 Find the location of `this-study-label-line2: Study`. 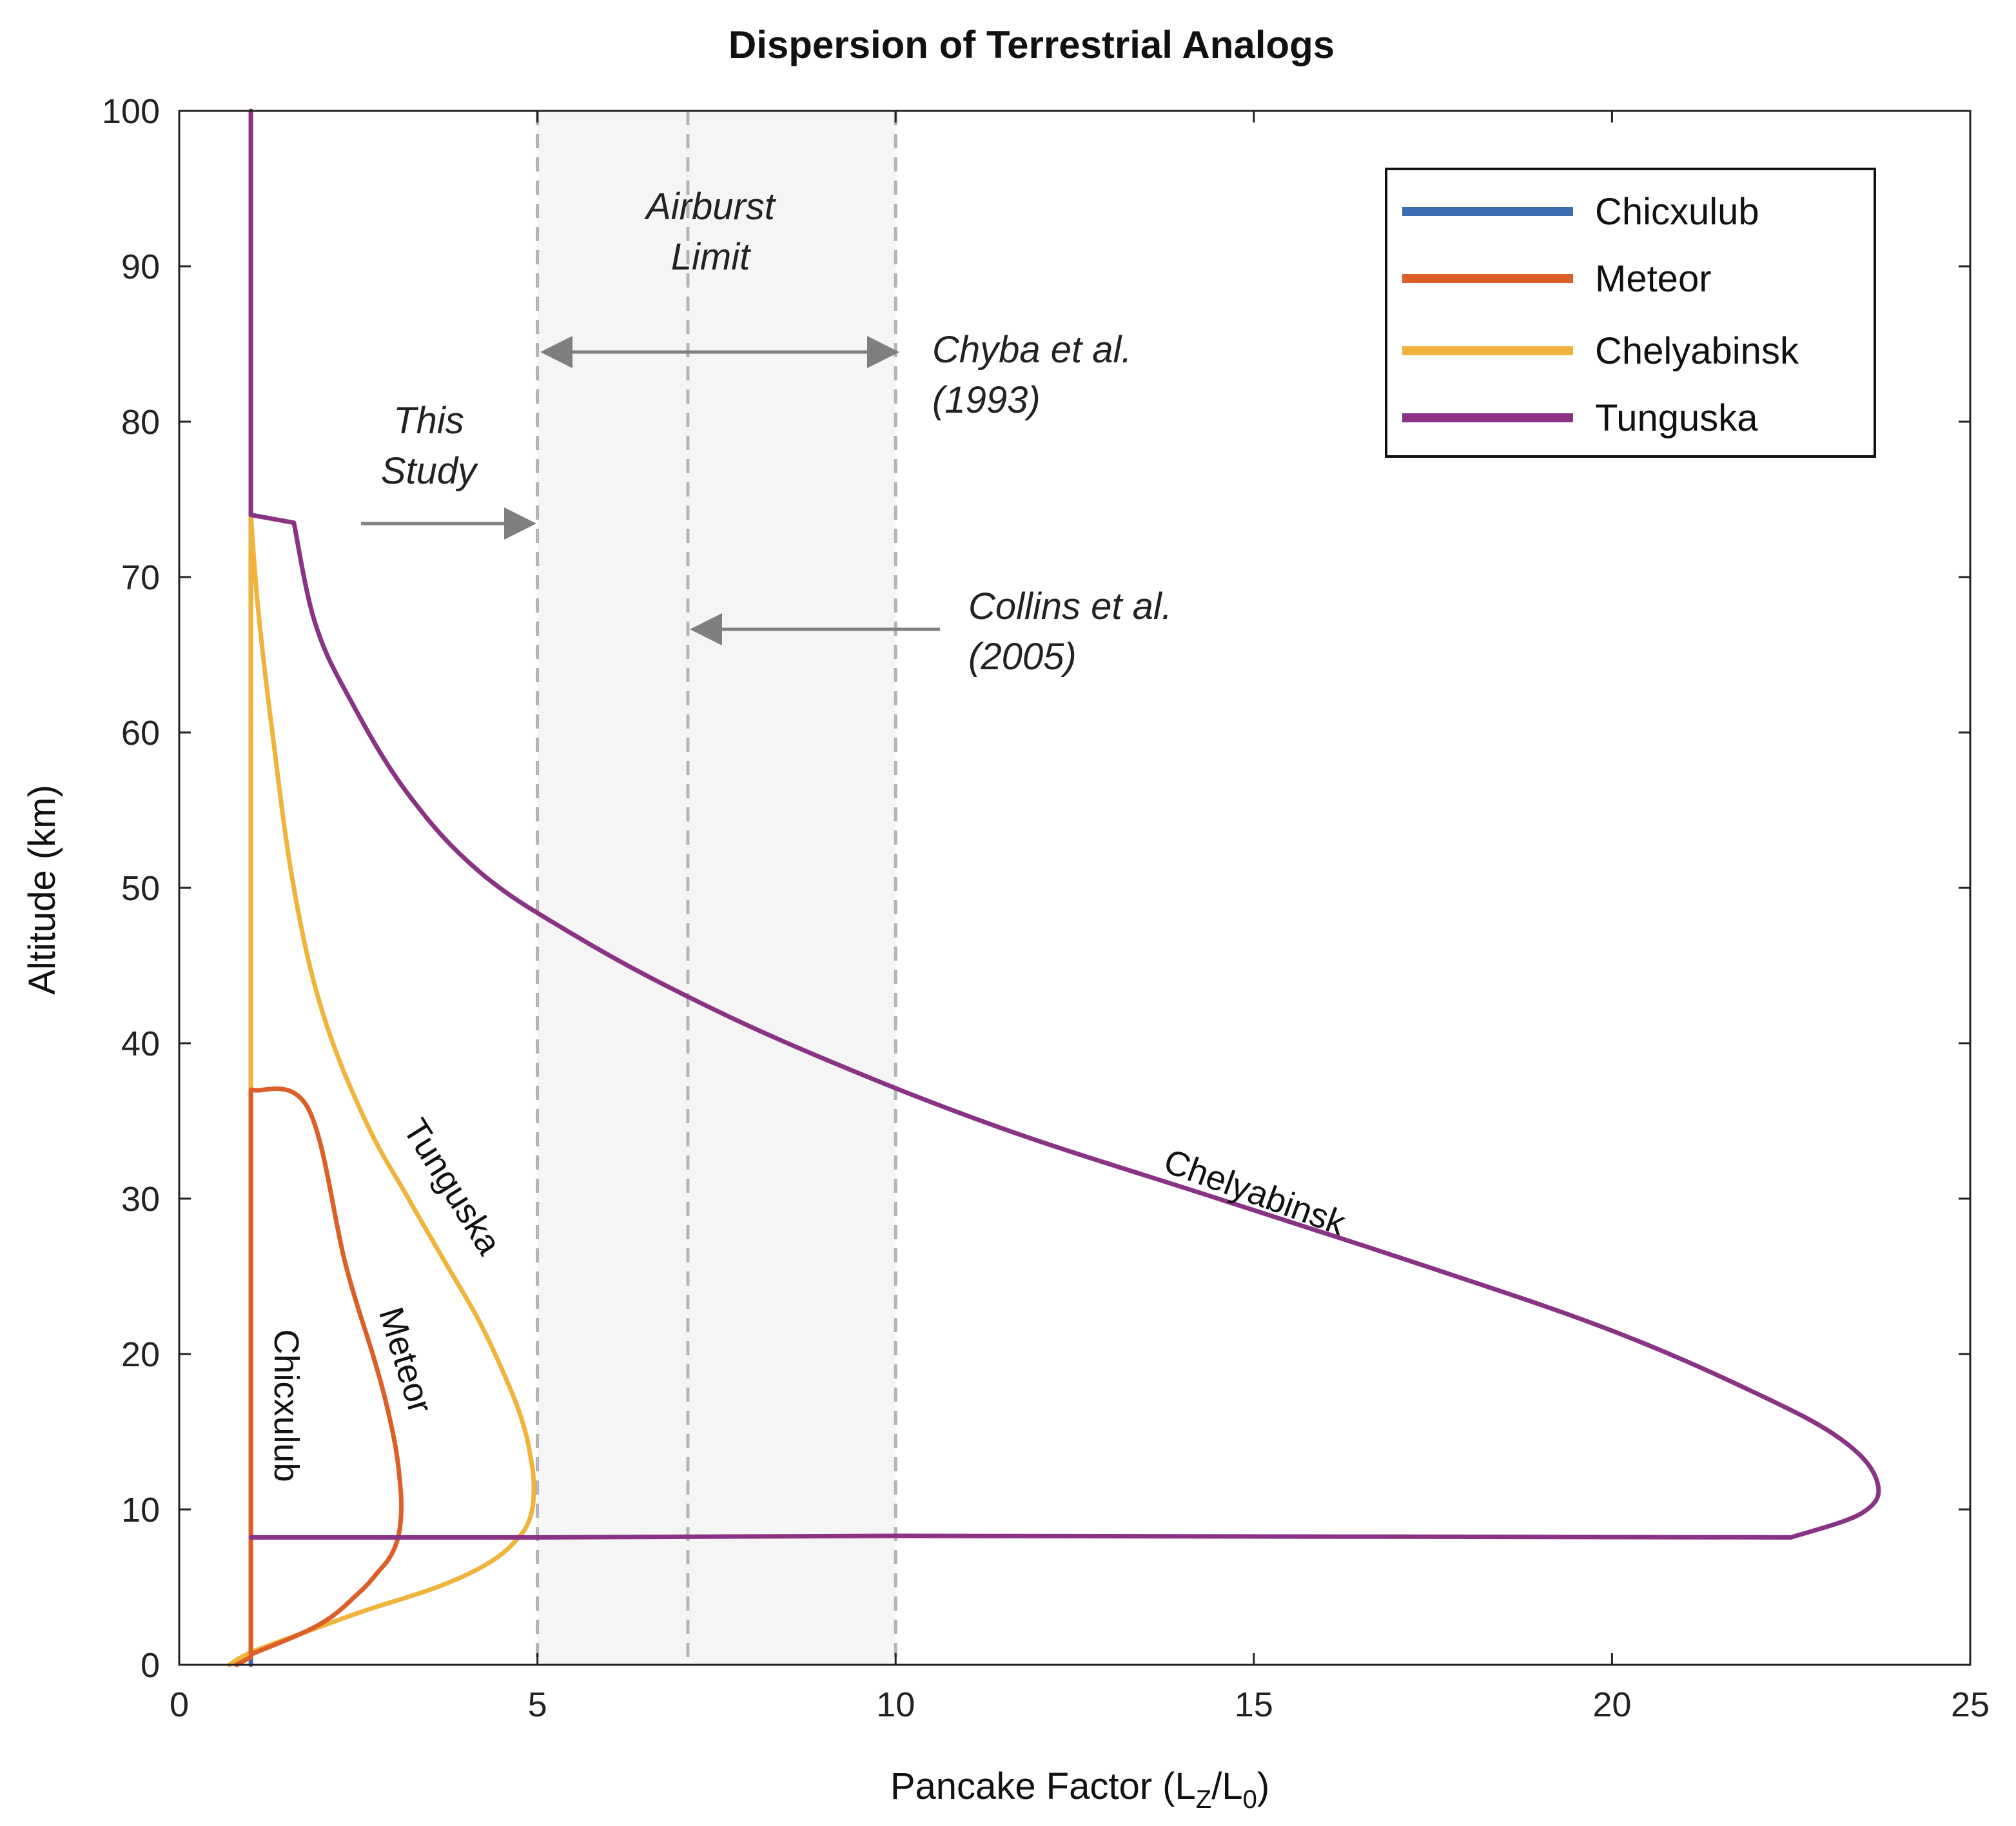

this-study-label-line2: Study is located at coordinates (429, 471).